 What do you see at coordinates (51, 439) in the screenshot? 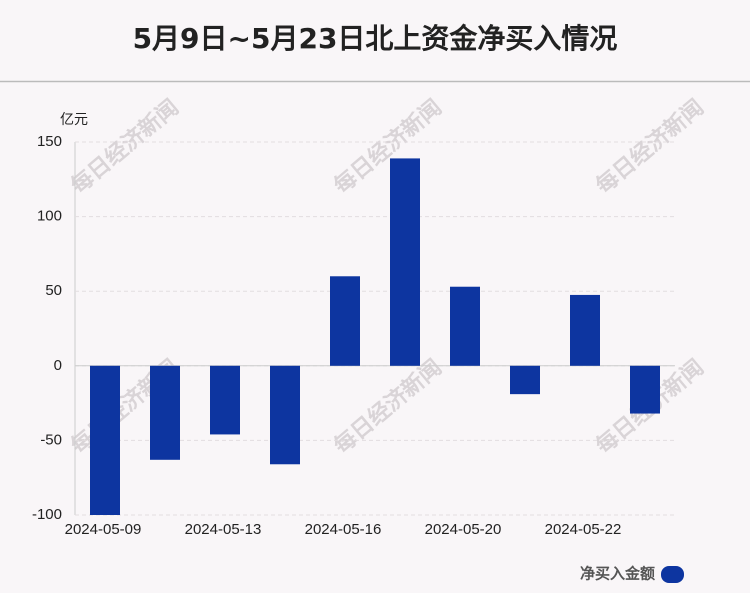
I see `y-tick-label: -50` at bounding box center [51, 439].